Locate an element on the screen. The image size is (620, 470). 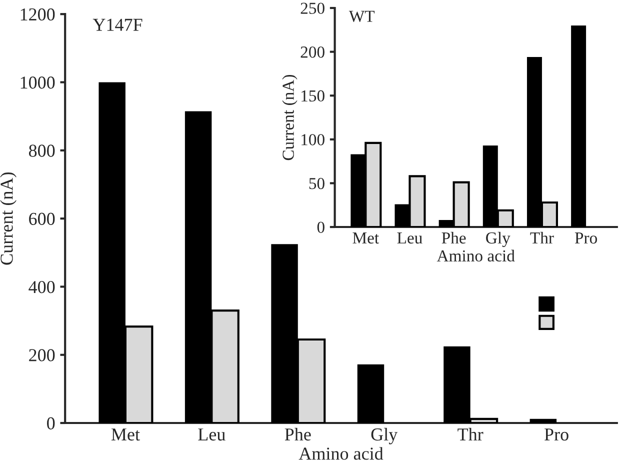
y-tick-label: 1200 is located at coordinates (37, 14).